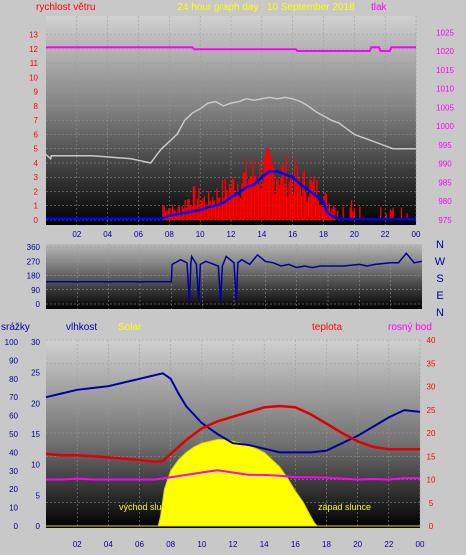 This screenshot has width=466, height=555. What do you see at coordinates (34, 276) in the screenshot?
I see `direction-ticks: 0 90 180 270 360` at bounding box center [34, 276].